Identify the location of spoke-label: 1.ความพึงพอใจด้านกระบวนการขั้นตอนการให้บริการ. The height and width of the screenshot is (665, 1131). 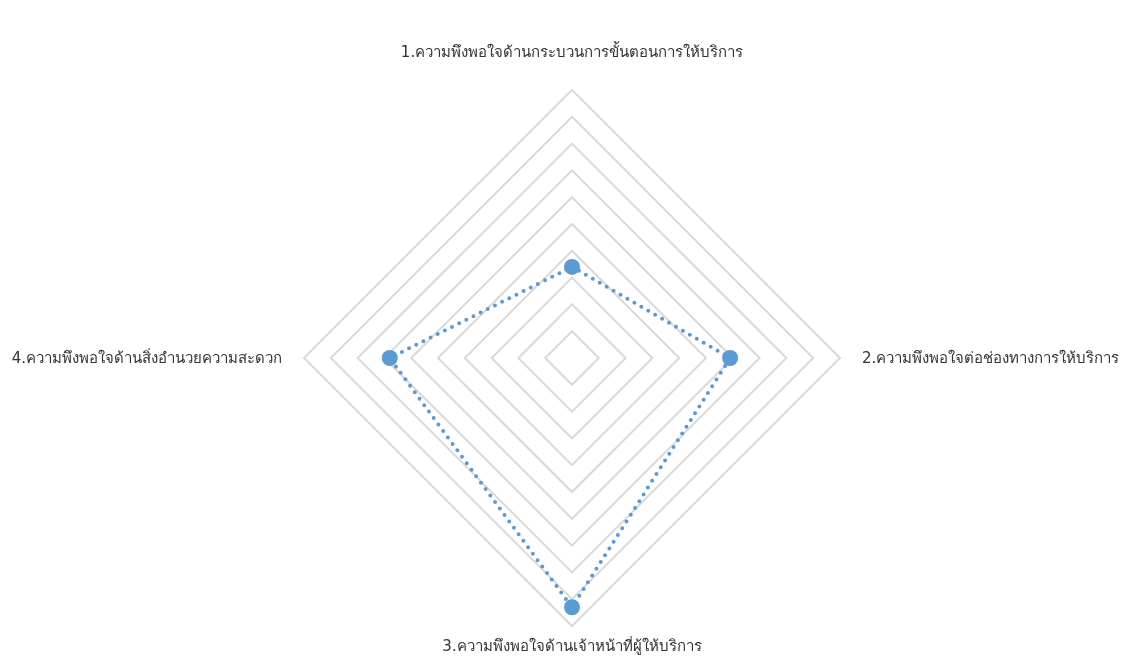
(572, 50).